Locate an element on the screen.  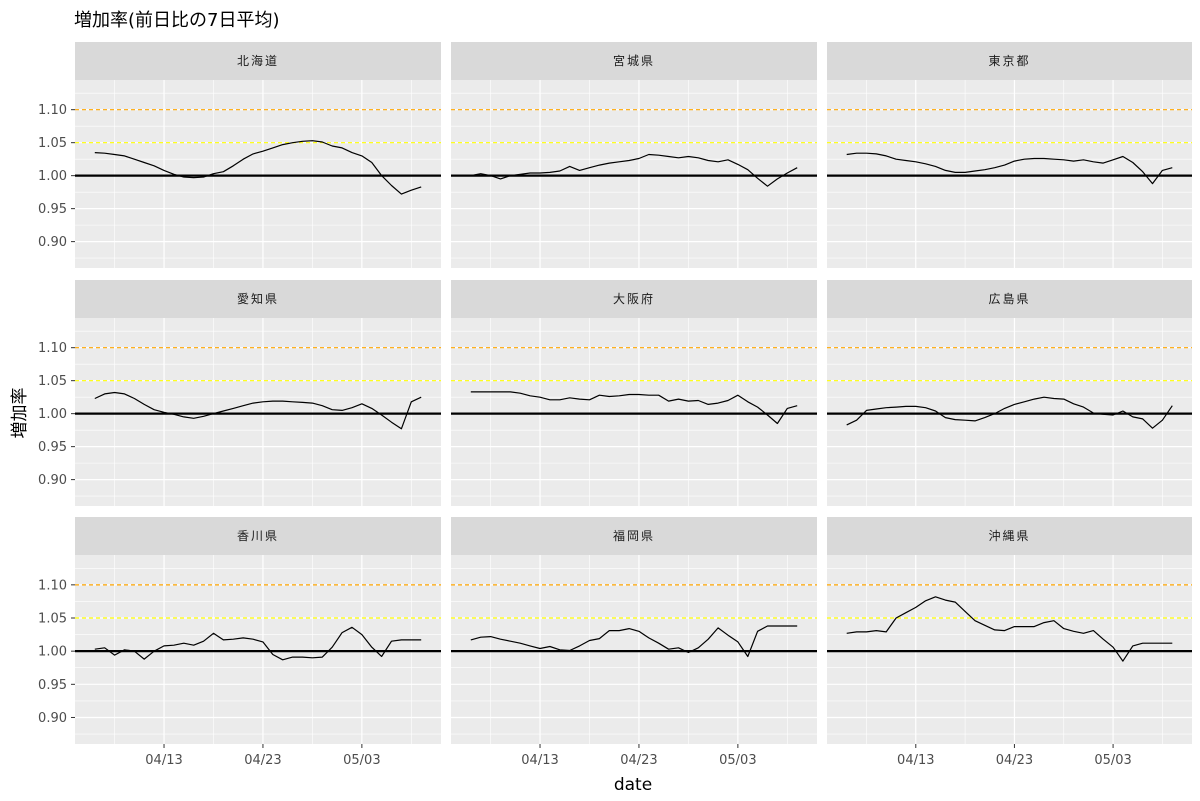
facet-panel: 沖縄県 is located at coordinates (1009, 630).